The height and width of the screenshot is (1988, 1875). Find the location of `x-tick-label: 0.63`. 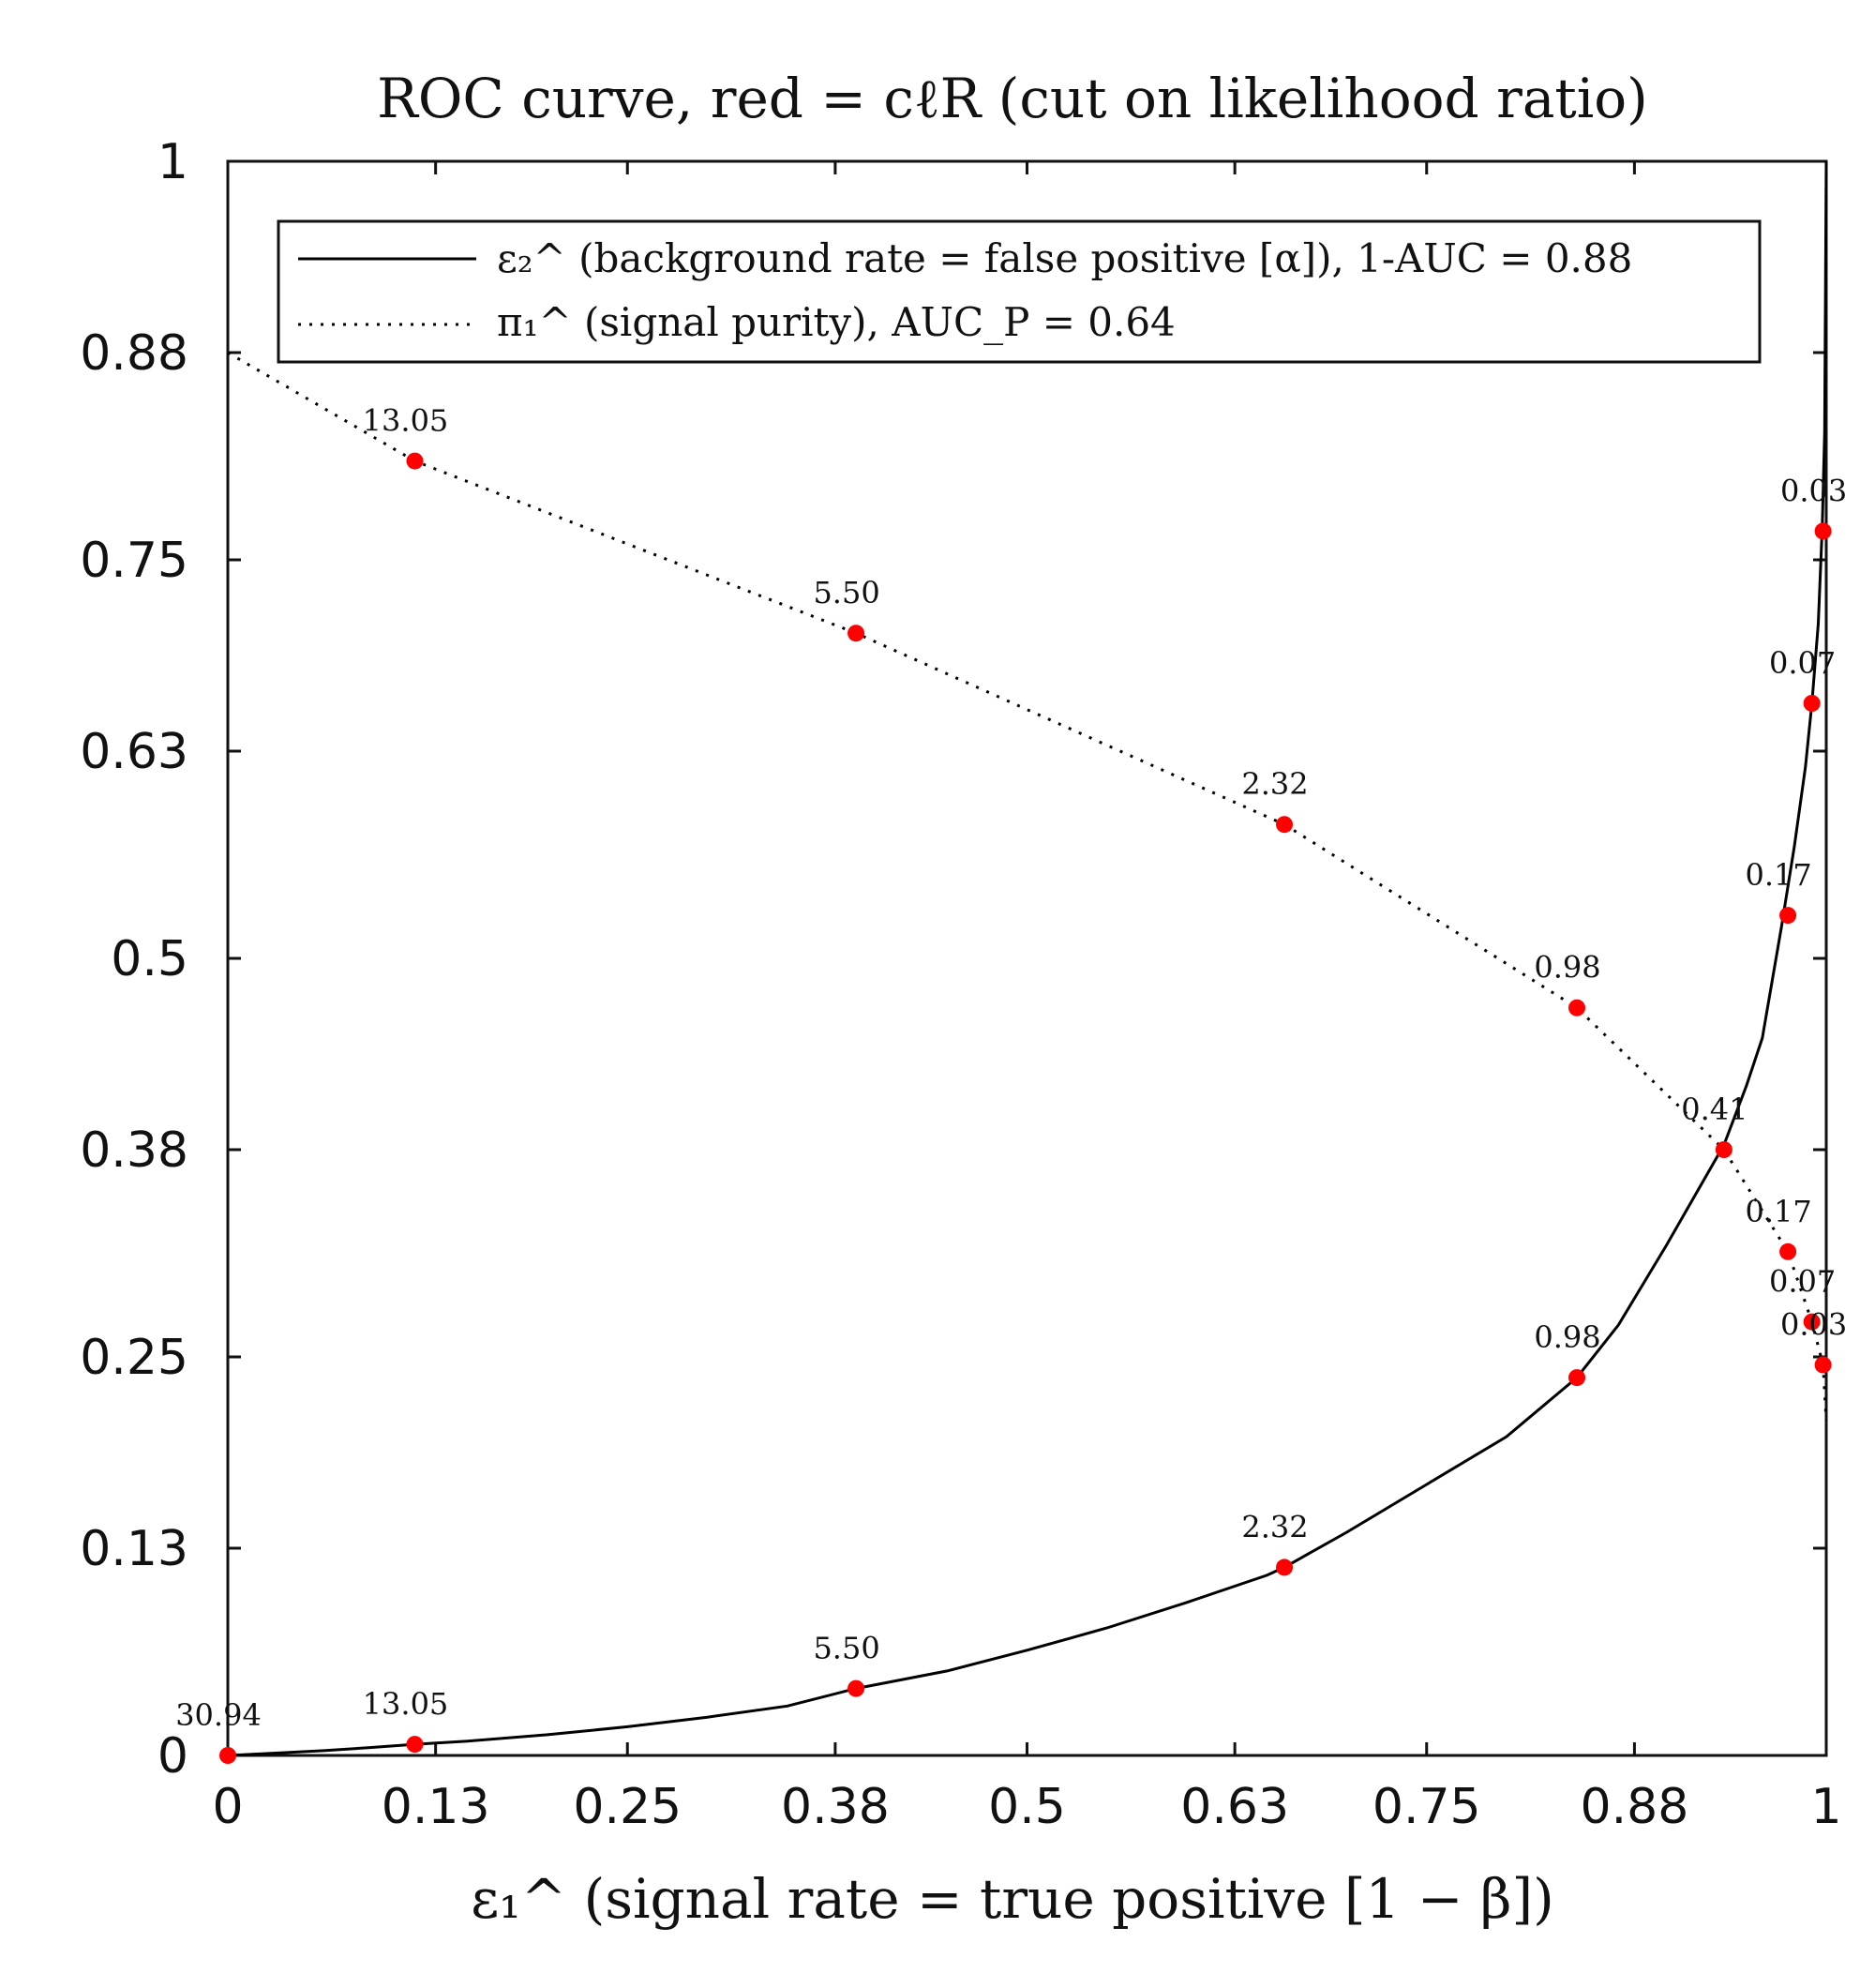

x-tick-label: 0.63 is located at coordinates (1234, 1807).